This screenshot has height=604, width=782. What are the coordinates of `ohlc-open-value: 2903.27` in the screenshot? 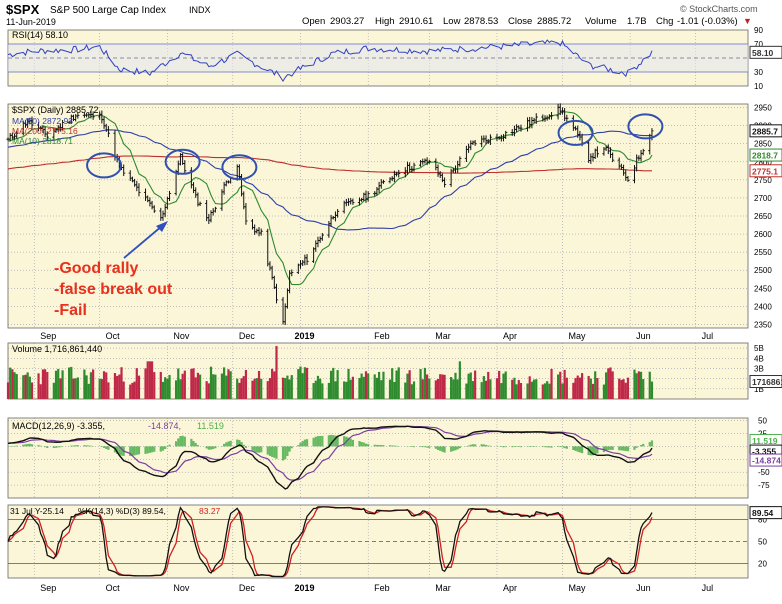 It's located at (347, 21).